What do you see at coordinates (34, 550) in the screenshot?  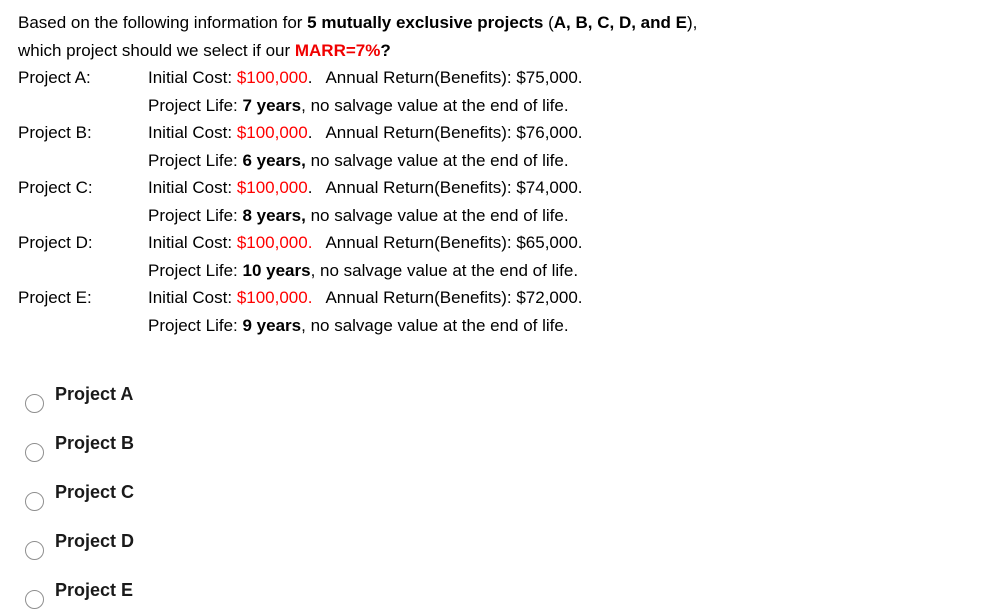 I see `radio-button-project-d` at bounding box center [34, 550].